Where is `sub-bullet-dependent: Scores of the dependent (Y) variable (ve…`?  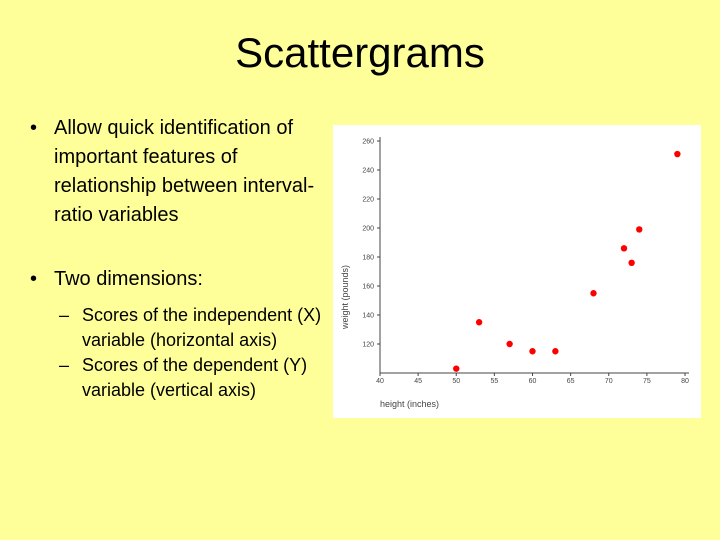
sub-bullet-dependent: Scores of the dependent (Y) variable (ve… is located at coordinates (197, 378).